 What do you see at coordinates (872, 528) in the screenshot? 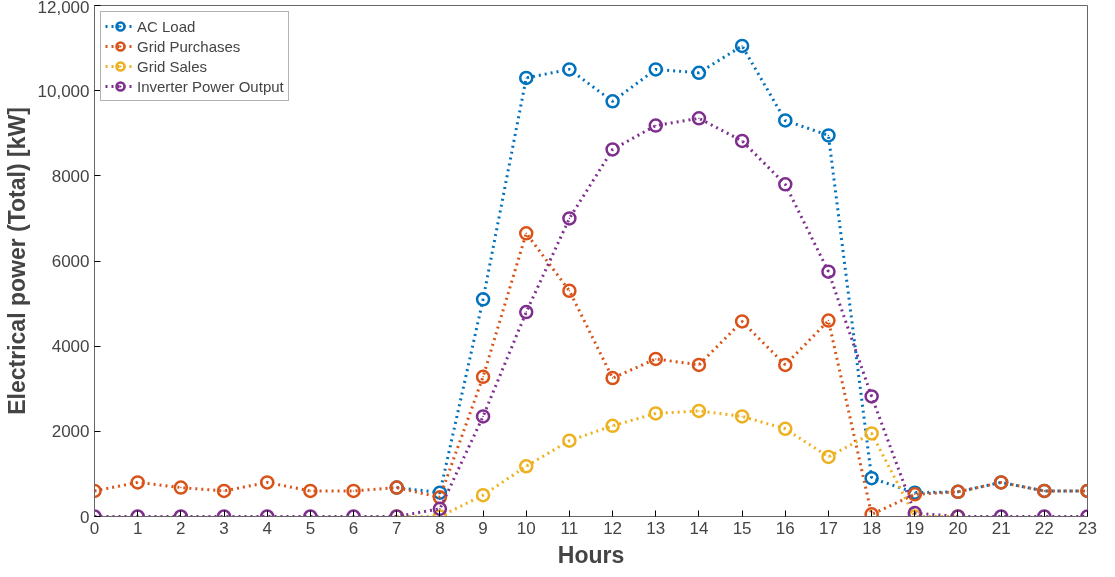
I see `x-tick-label: 18` at bounding box center [872, 528].